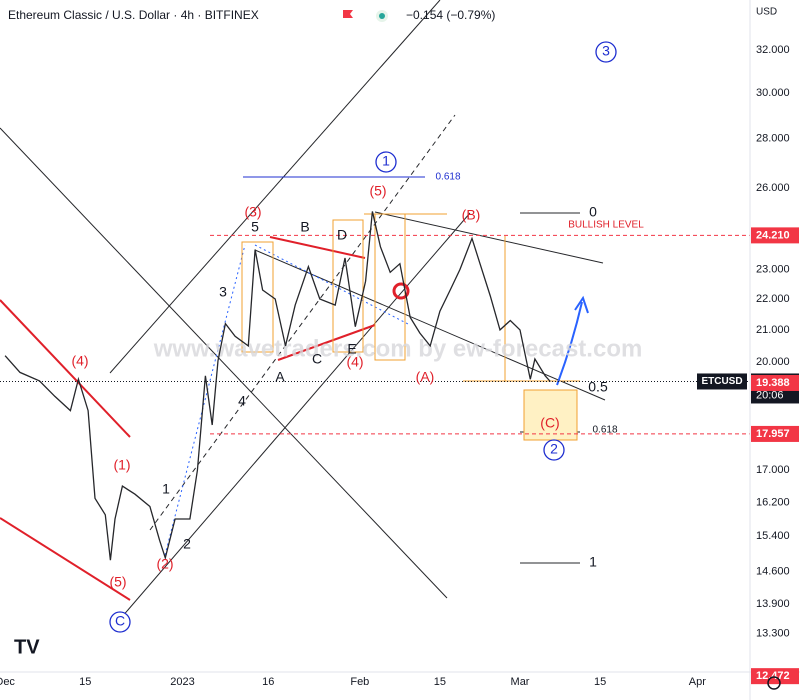 Image resolution: width=800 pixels, height=700 pixels. What do you see at coordinates (593, 212) in the screenshot?
I see `wave-label: 0` at bounding box center [593, 212].